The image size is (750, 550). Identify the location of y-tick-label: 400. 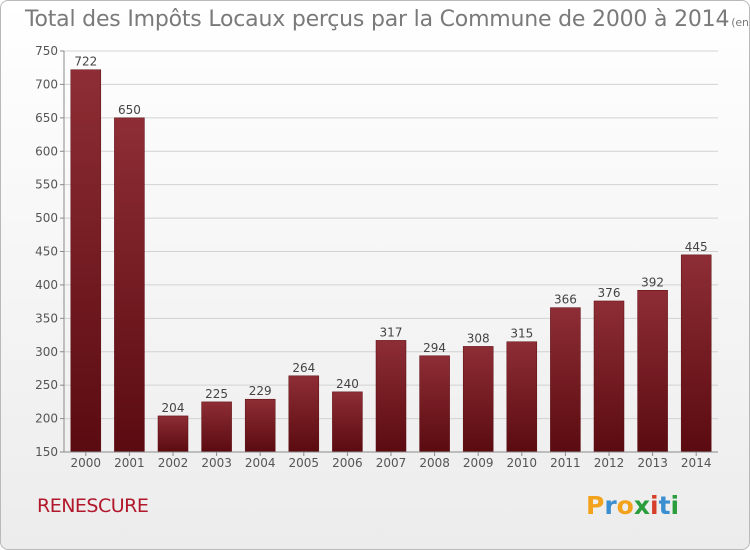
(46, 285).